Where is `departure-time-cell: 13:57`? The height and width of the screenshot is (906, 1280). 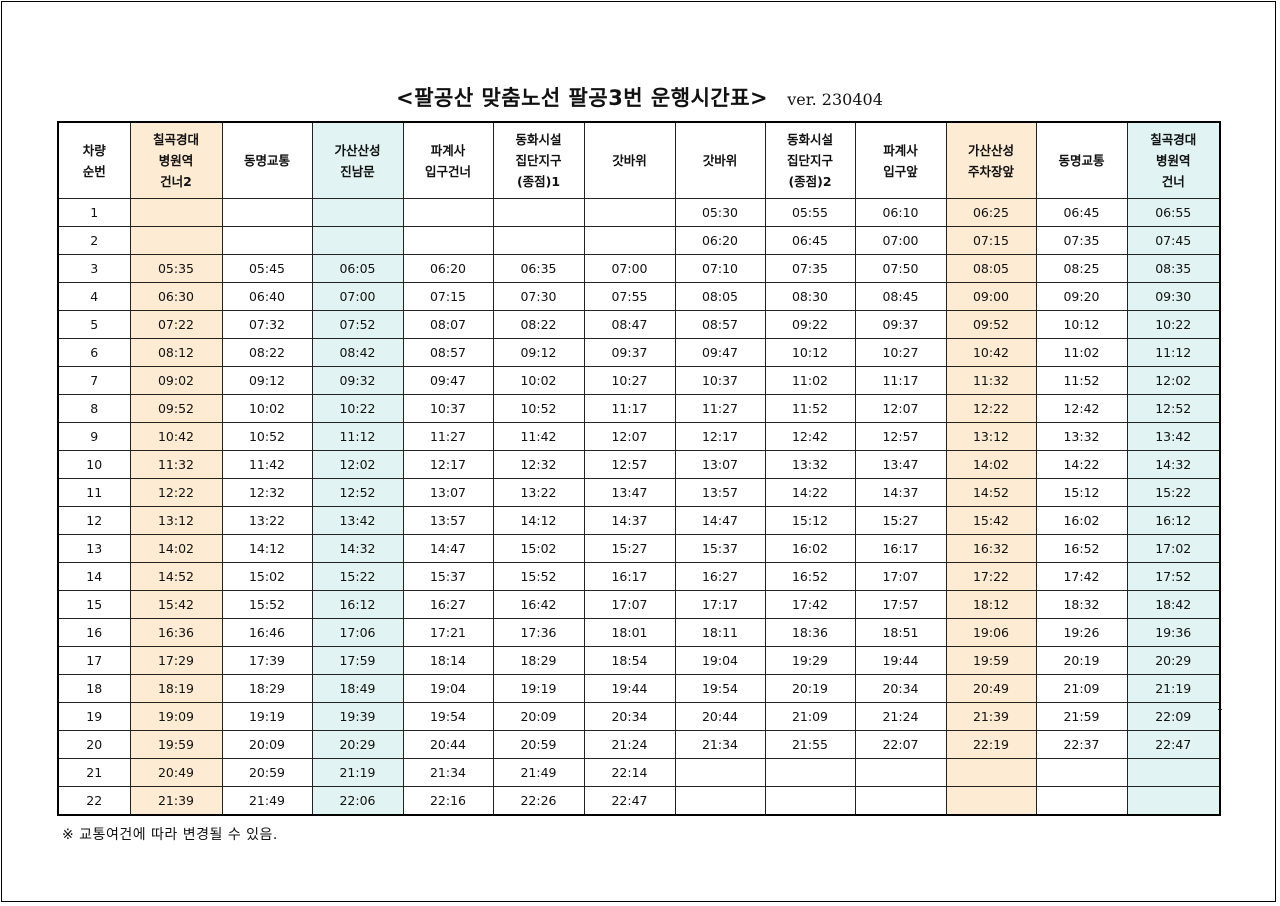
departure-time-cell: 13:57 is located at coordinates (448, 520).